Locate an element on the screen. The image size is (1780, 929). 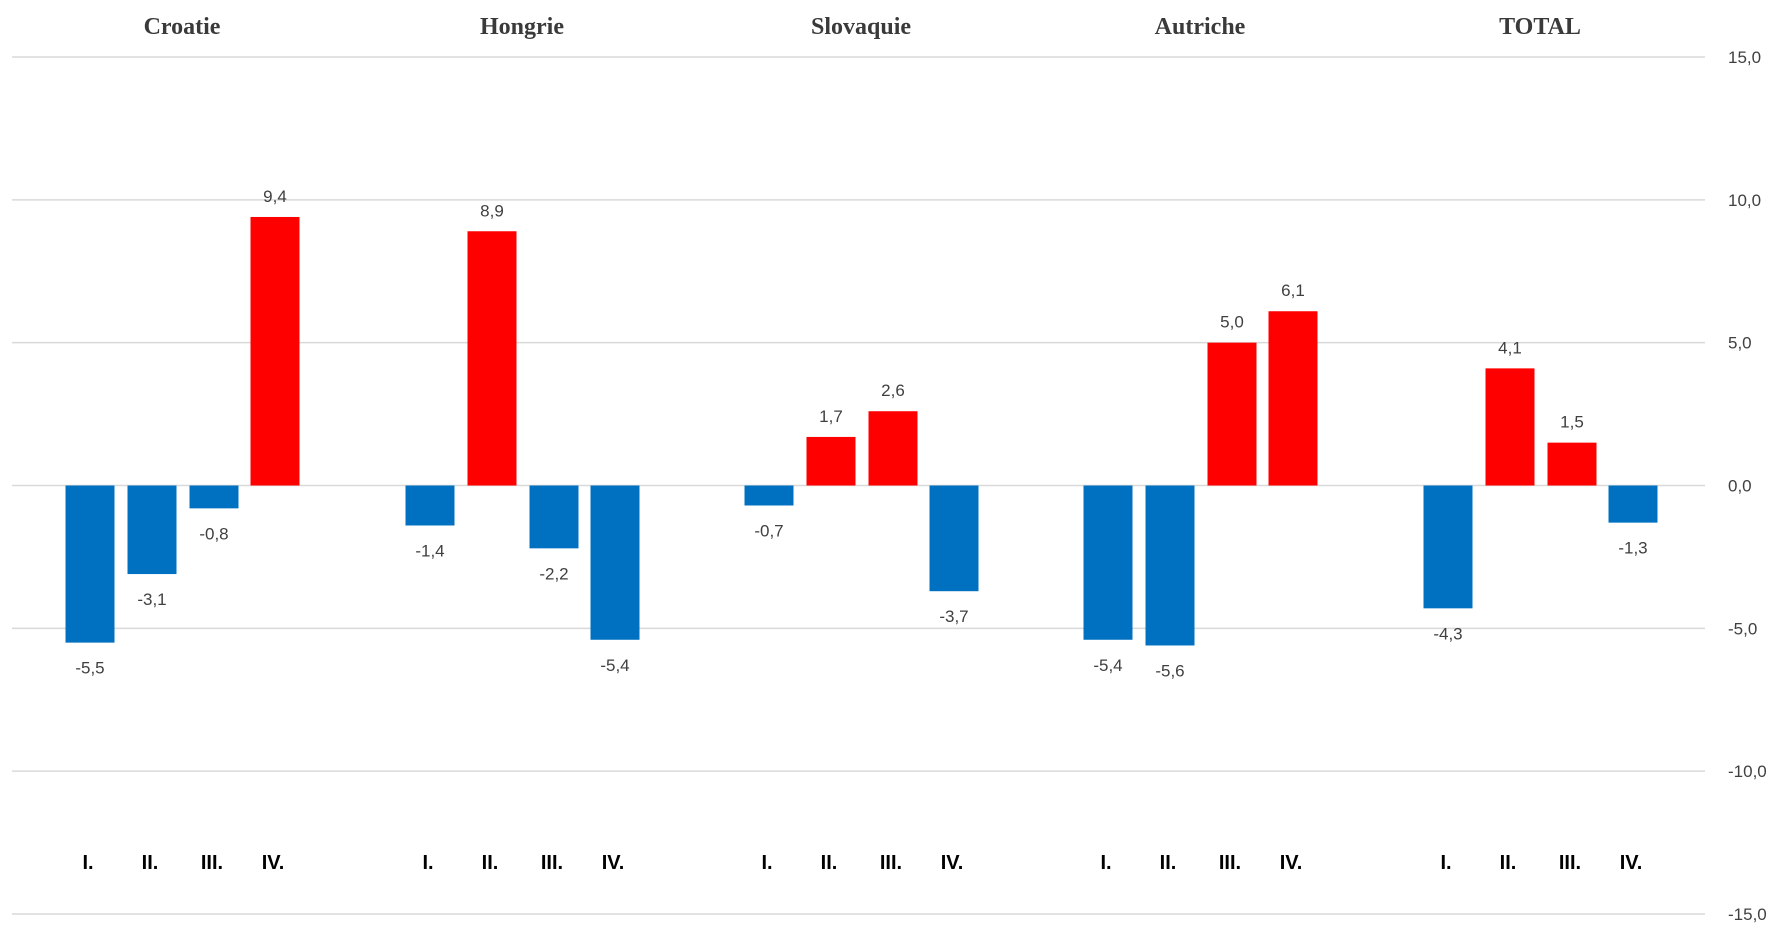
data-label: 9,4 is located at coordinates (275, 196).